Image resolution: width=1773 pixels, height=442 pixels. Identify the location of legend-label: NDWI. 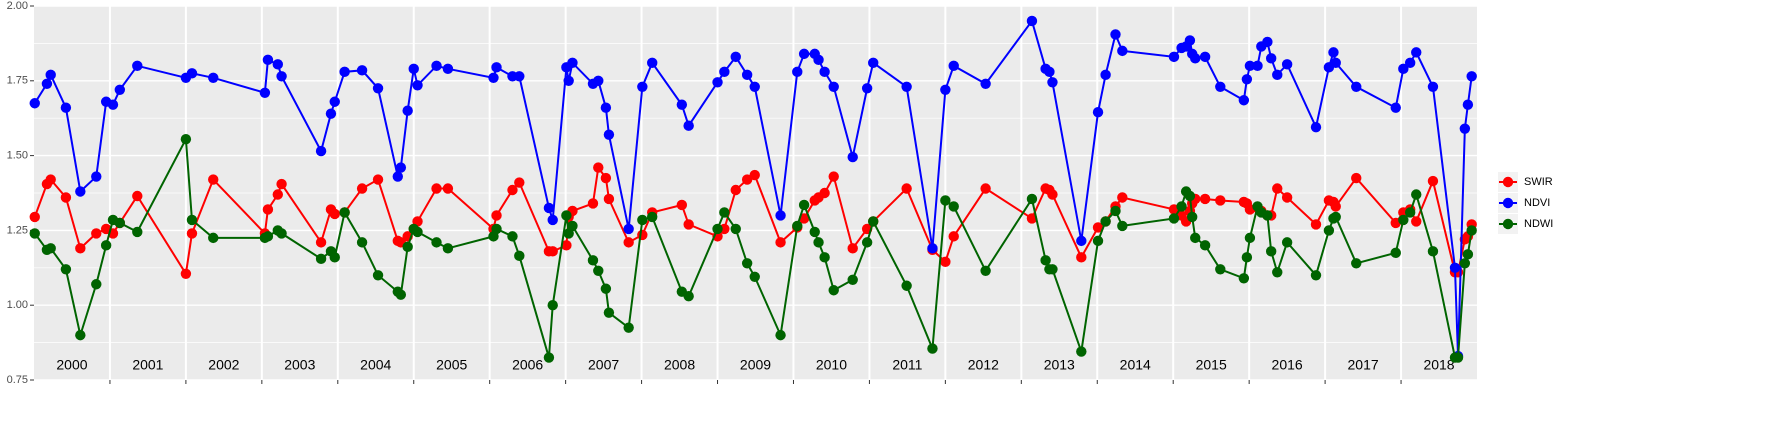
(1538, 224).